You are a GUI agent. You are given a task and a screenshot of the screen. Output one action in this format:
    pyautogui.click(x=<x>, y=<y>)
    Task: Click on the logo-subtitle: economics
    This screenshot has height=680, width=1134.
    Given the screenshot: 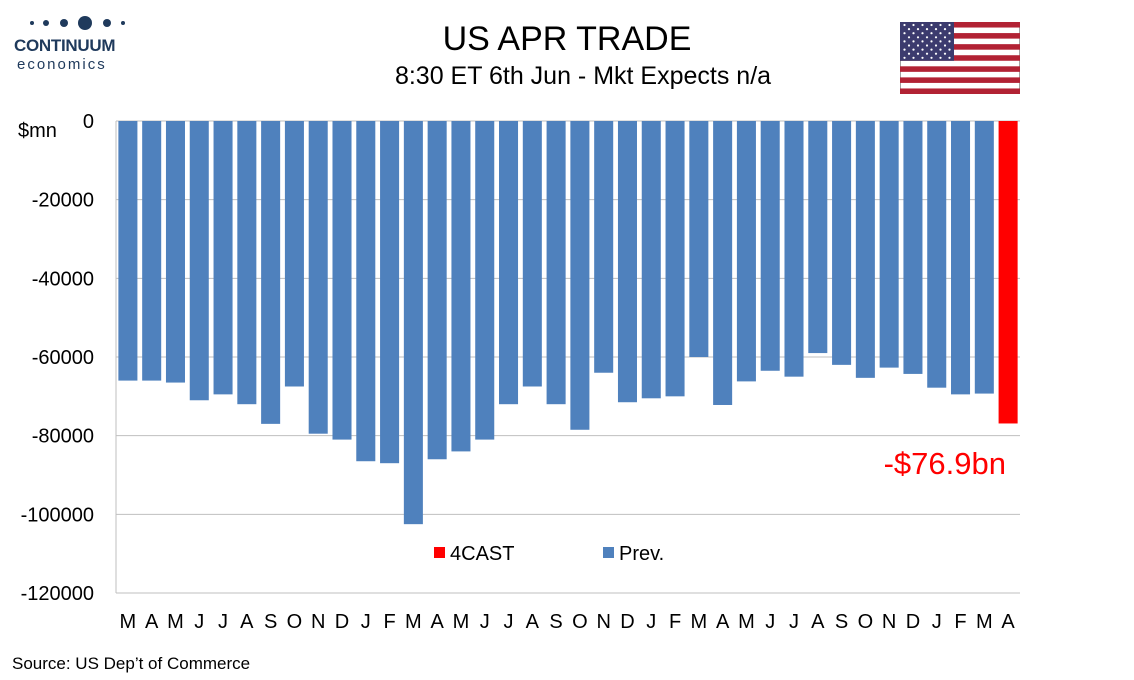 What is the action you would take?
    pyautogui.click(x=62, y=64)
    